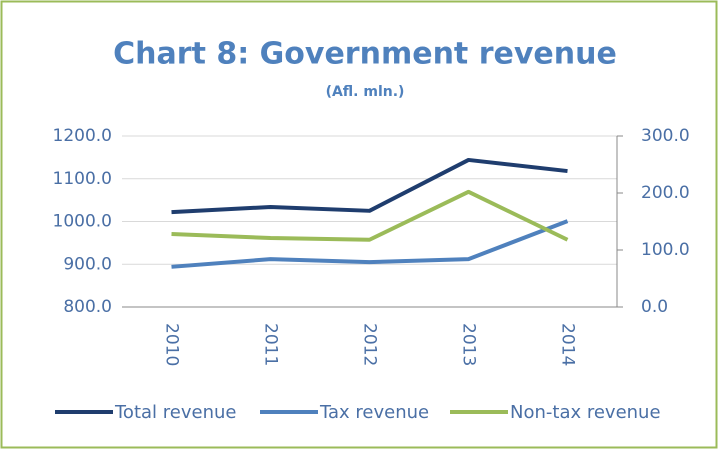  Describe the element at coordinates (568, 344) in the screenshot. I see `x-tick-label: 2014` at that location.